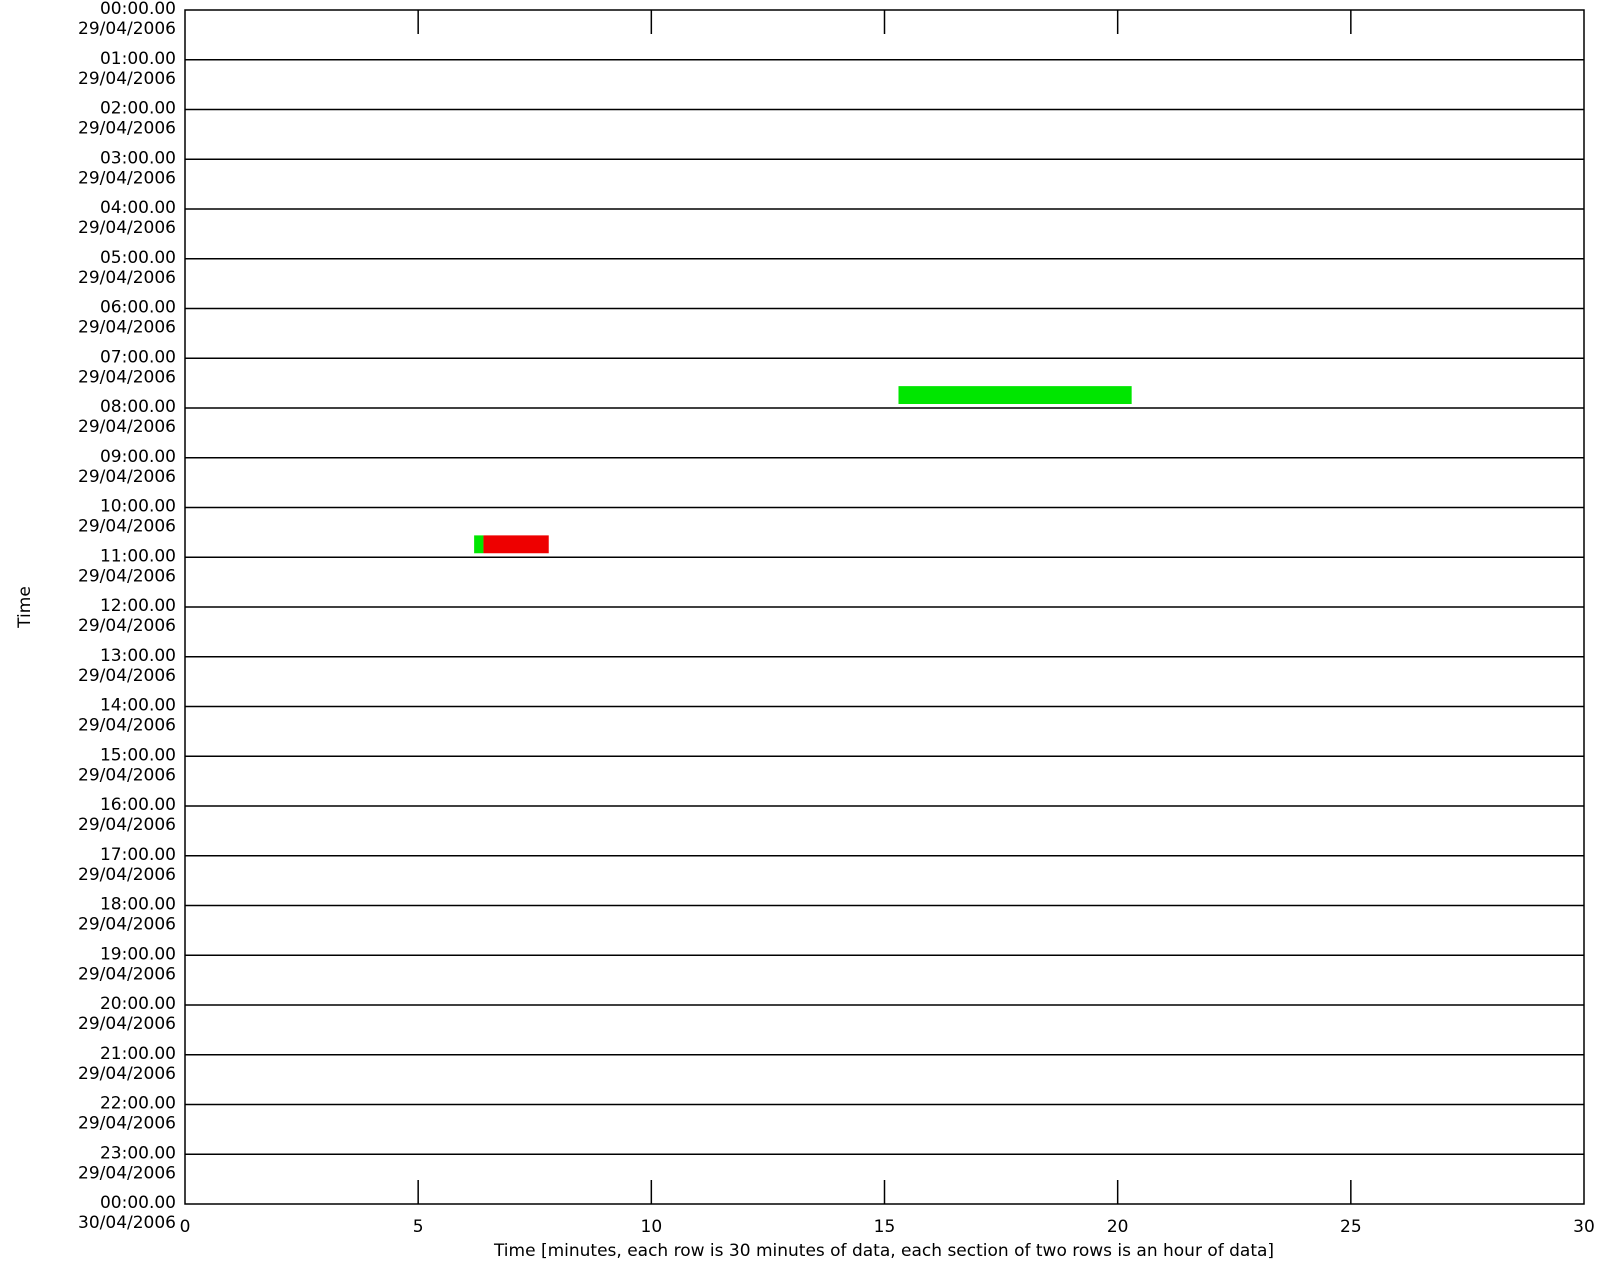 The image size is (1597, 1265). What do you see at coordinates (127, 1223) in the screenshot?
I see `y-tick-date: 30/04/2006` at bounding box center [127, 1223].